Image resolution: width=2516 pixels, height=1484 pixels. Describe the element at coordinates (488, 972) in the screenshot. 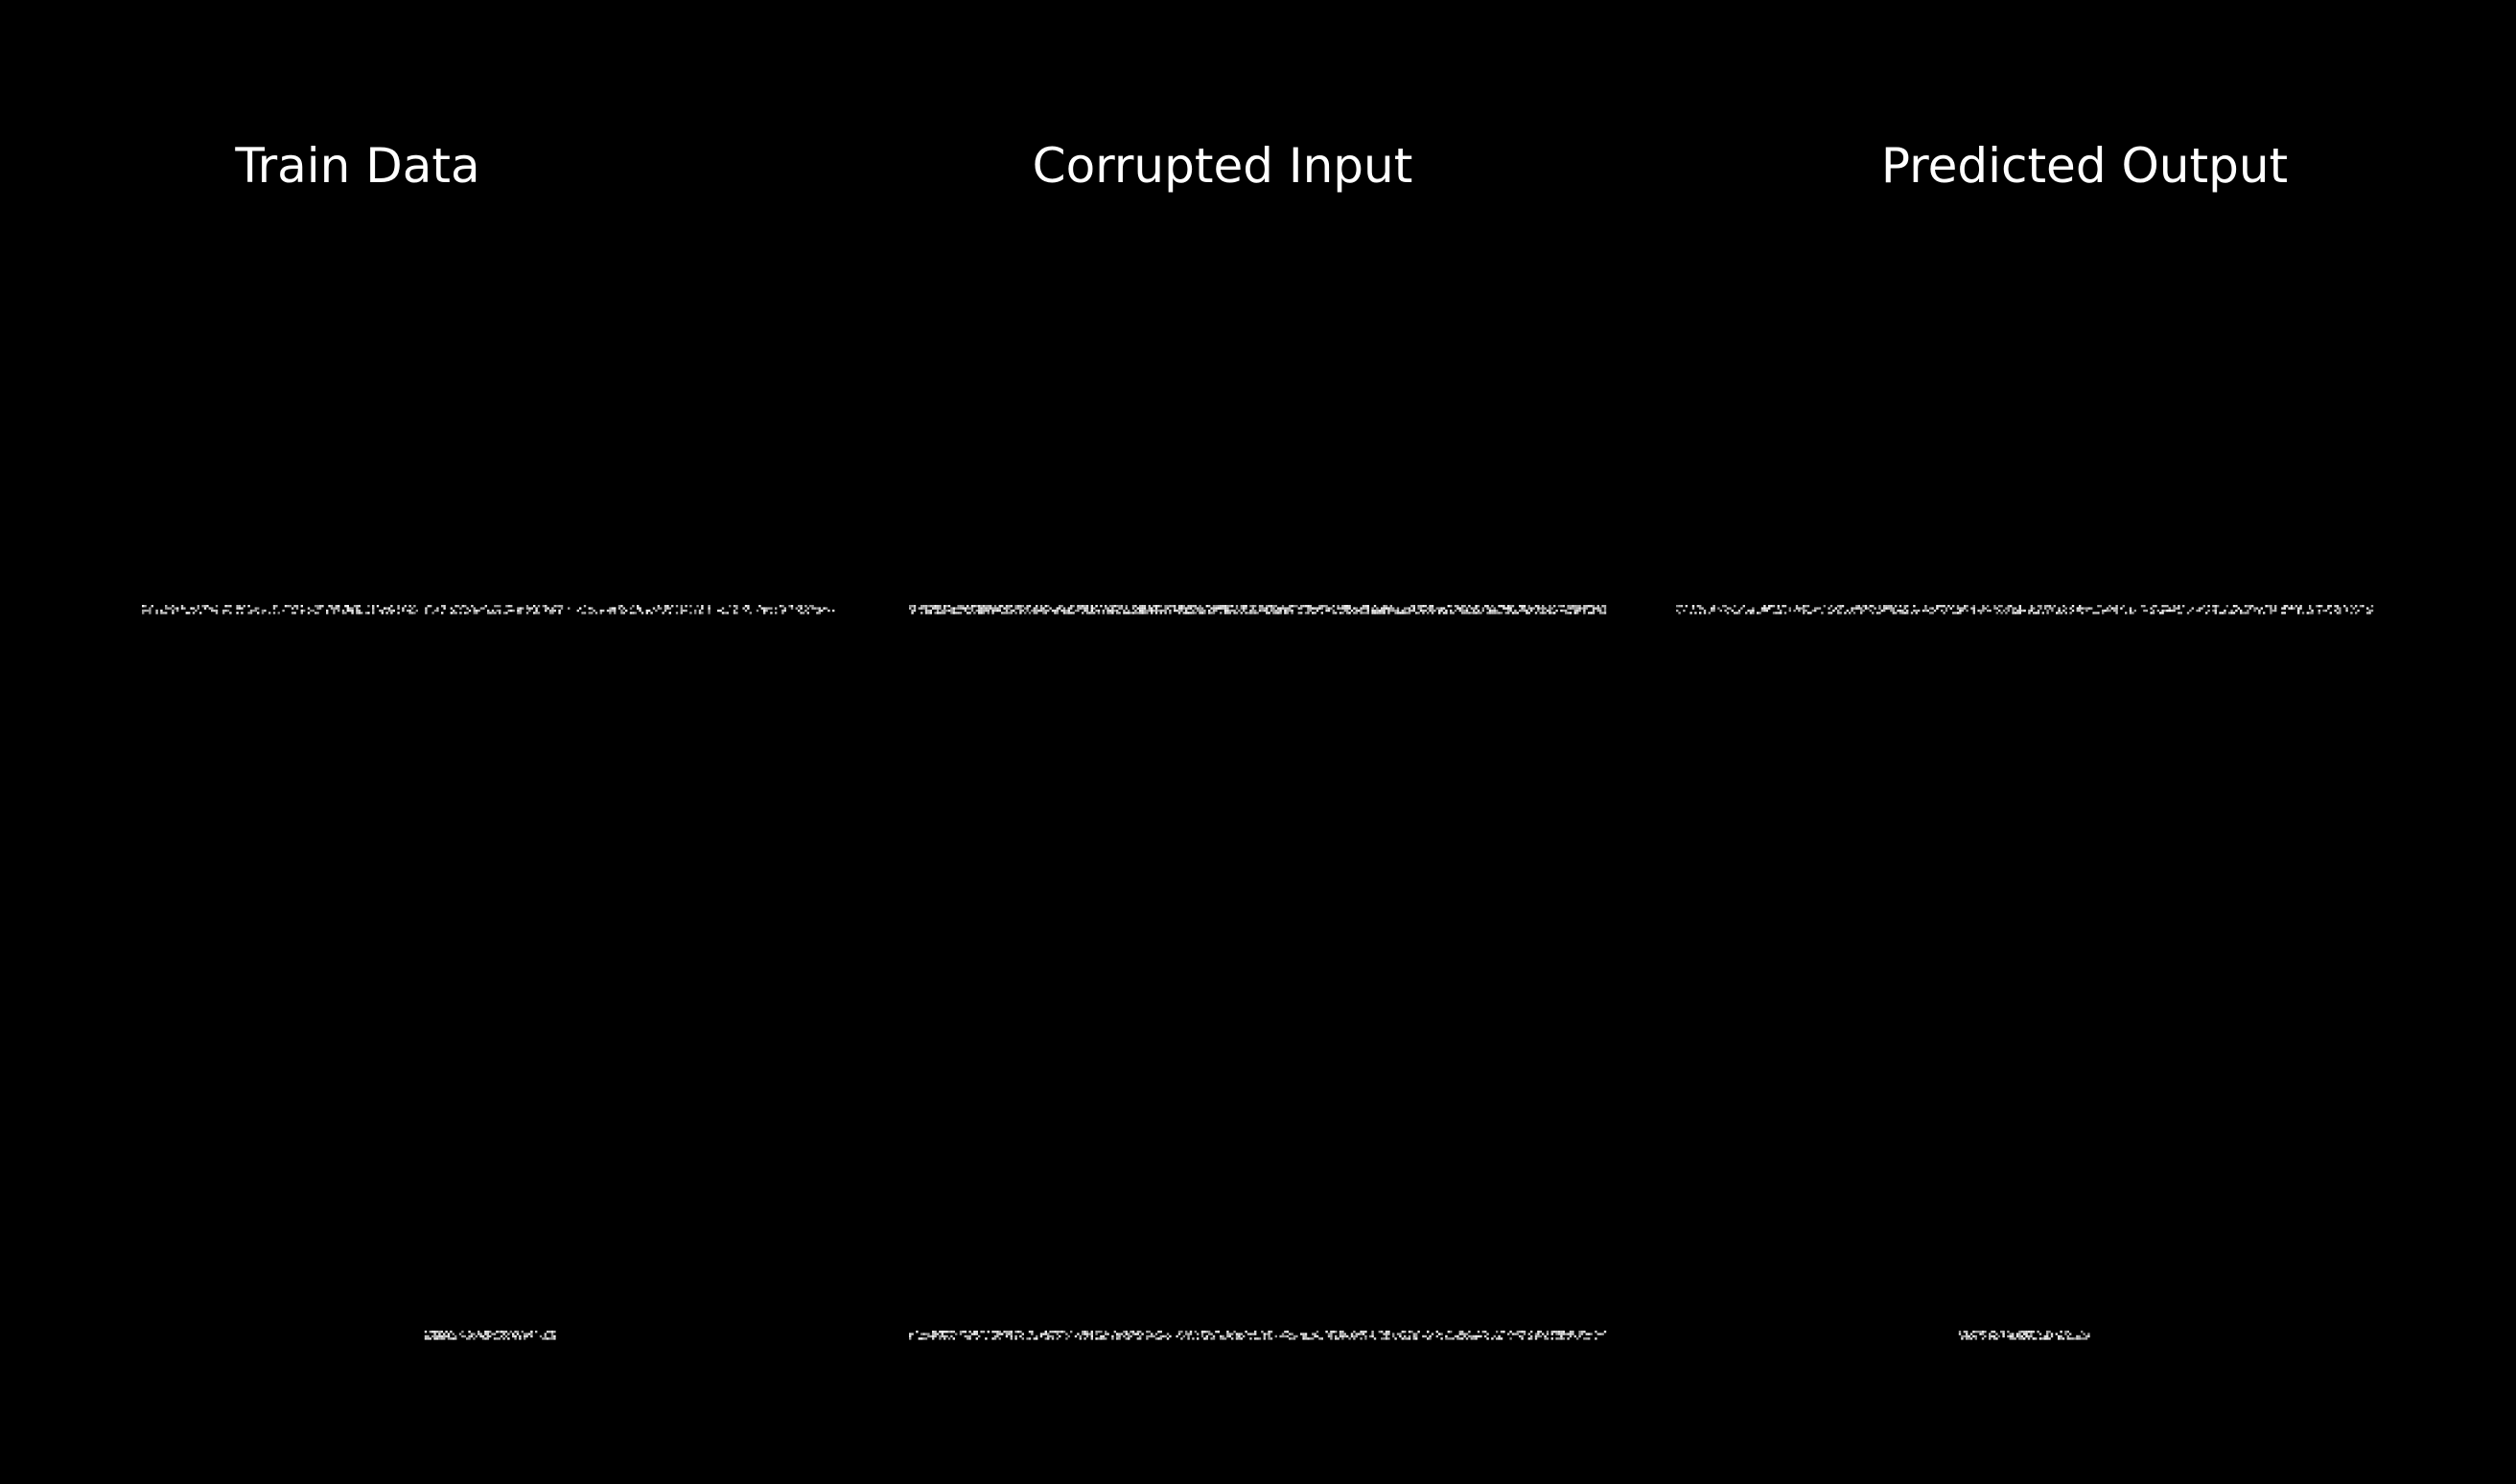

I see `panel-train-data` at that location.